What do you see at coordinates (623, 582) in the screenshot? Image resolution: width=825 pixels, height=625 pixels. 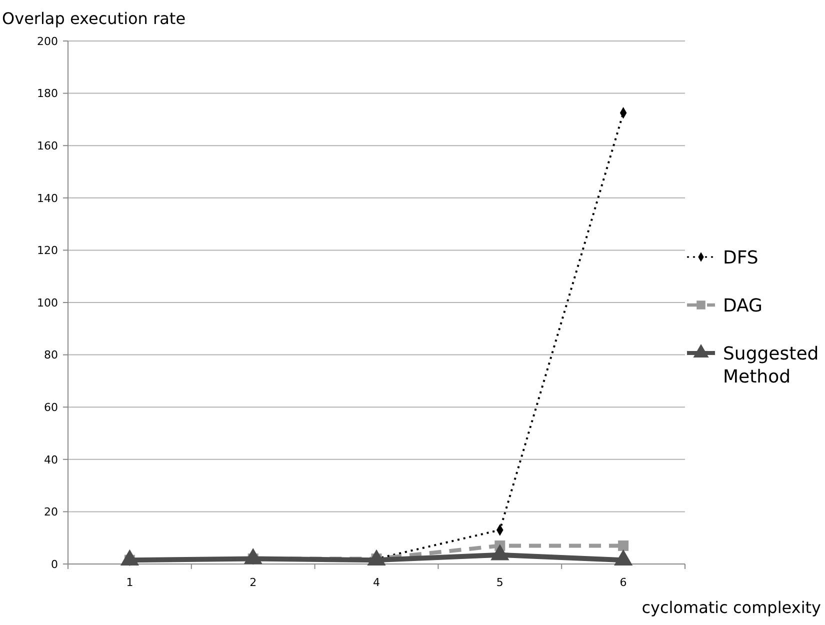 I see `x-tick-label: 6` at bounding box center [623, 582].